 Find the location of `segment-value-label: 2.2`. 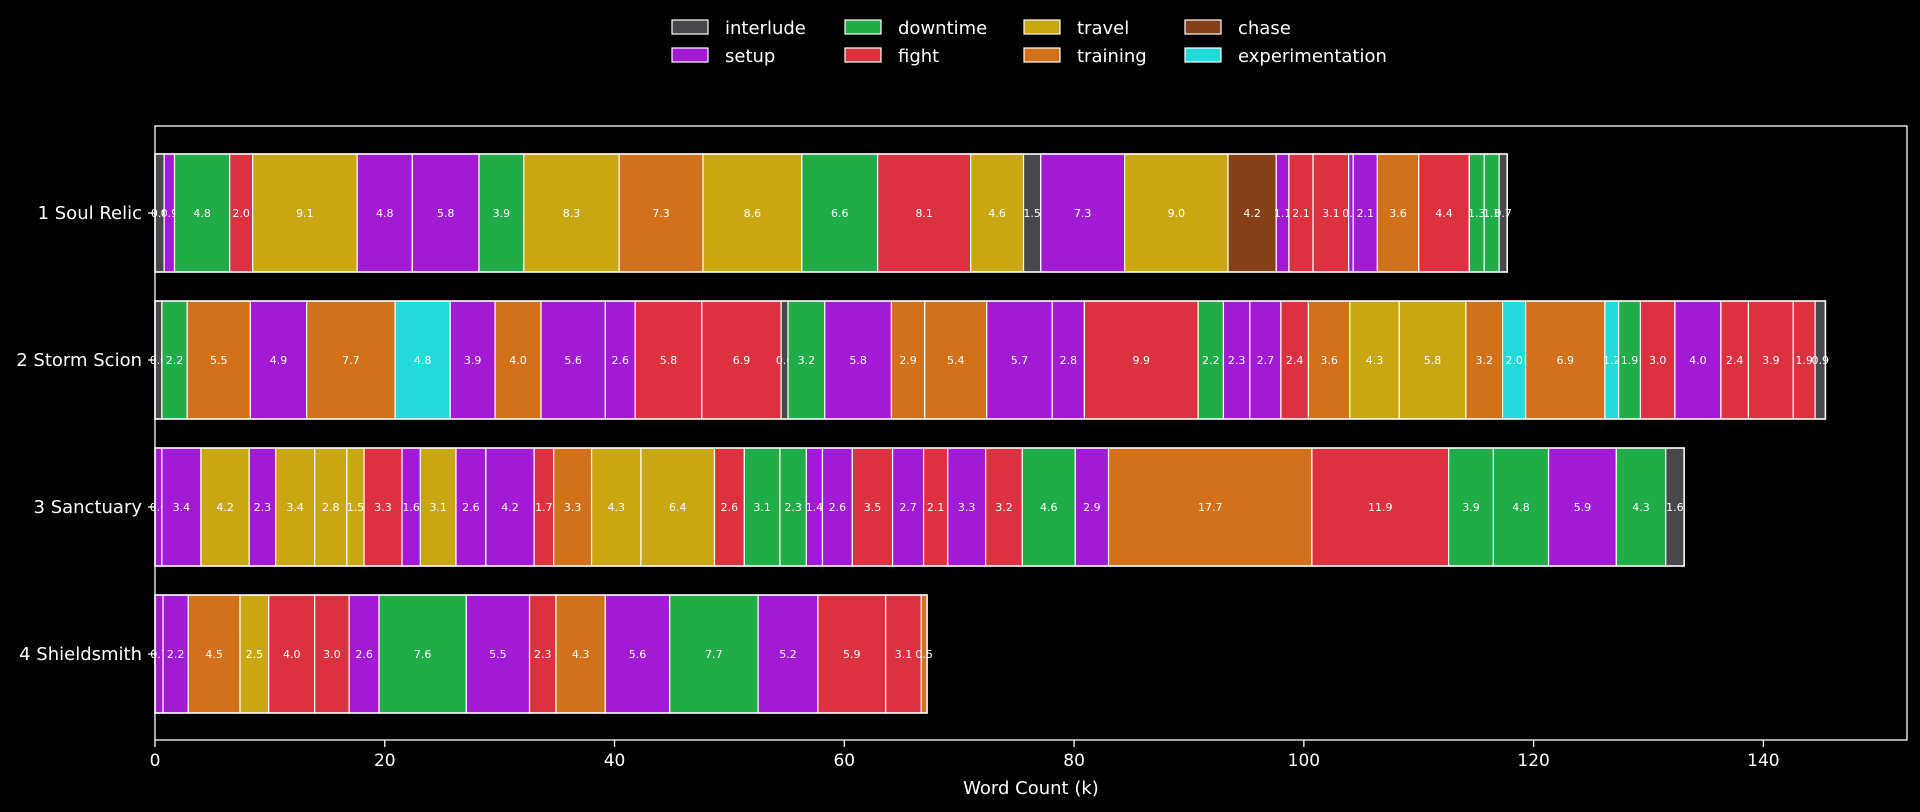

segment-value-label: 2.2 is located at coordinates (176, 654).